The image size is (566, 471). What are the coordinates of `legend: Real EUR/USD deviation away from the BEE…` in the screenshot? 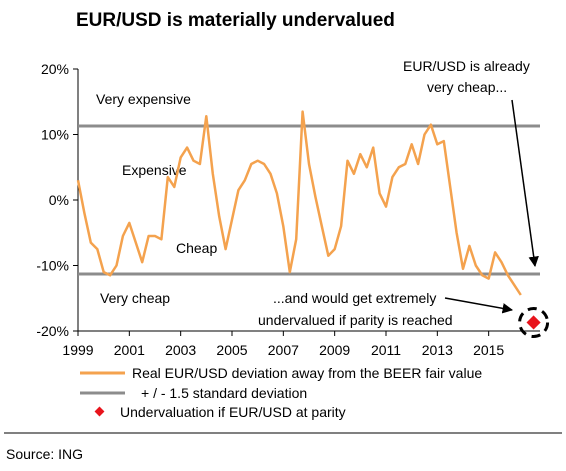 It's located at (281, 392).